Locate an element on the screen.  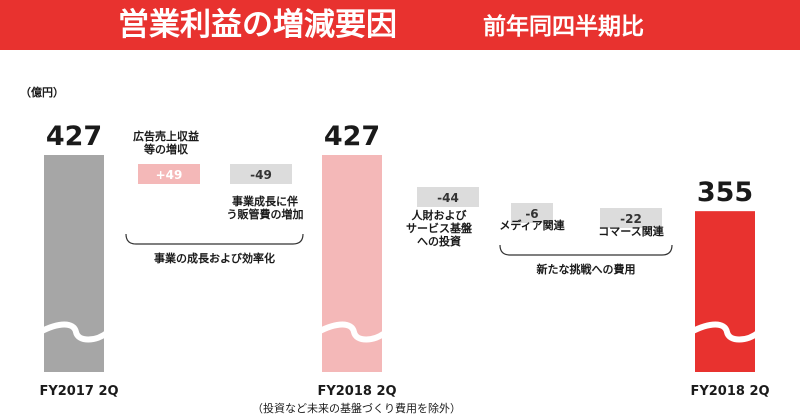
bar-value-label: -6 is located at coordinates (531, 214).